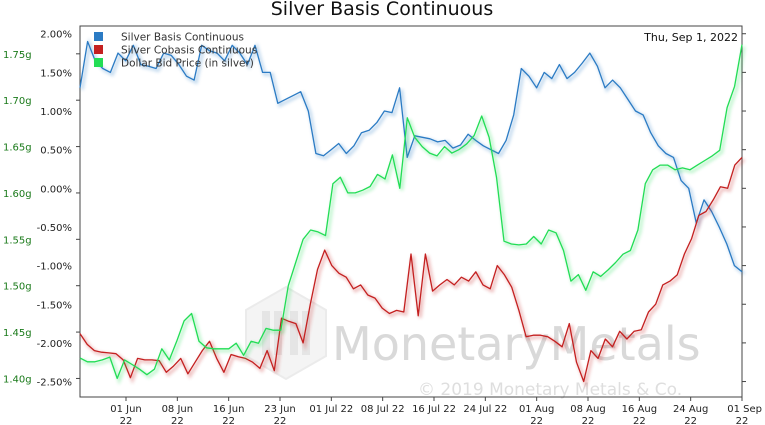 Image resolution: width=765 pixels, height=425 pixels. Describe the element at coordinates (17, 101) in the screenshot. I see `left-axis-tick-label: 1.70g` at that location.